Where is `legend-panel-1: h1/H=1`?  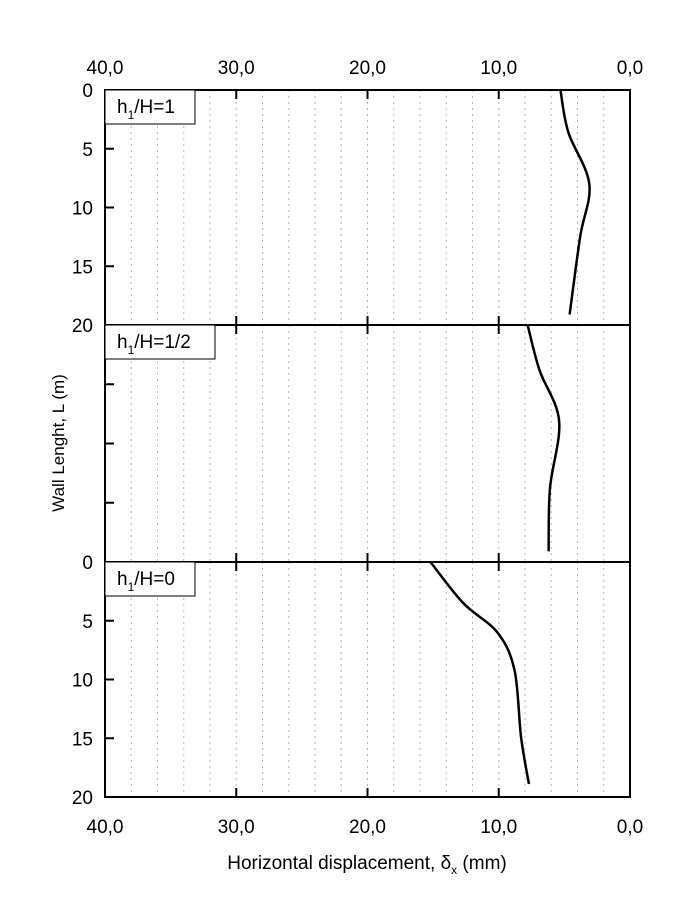 legend-panel-1: h1/H=1 is located at coordinates (150, 107).